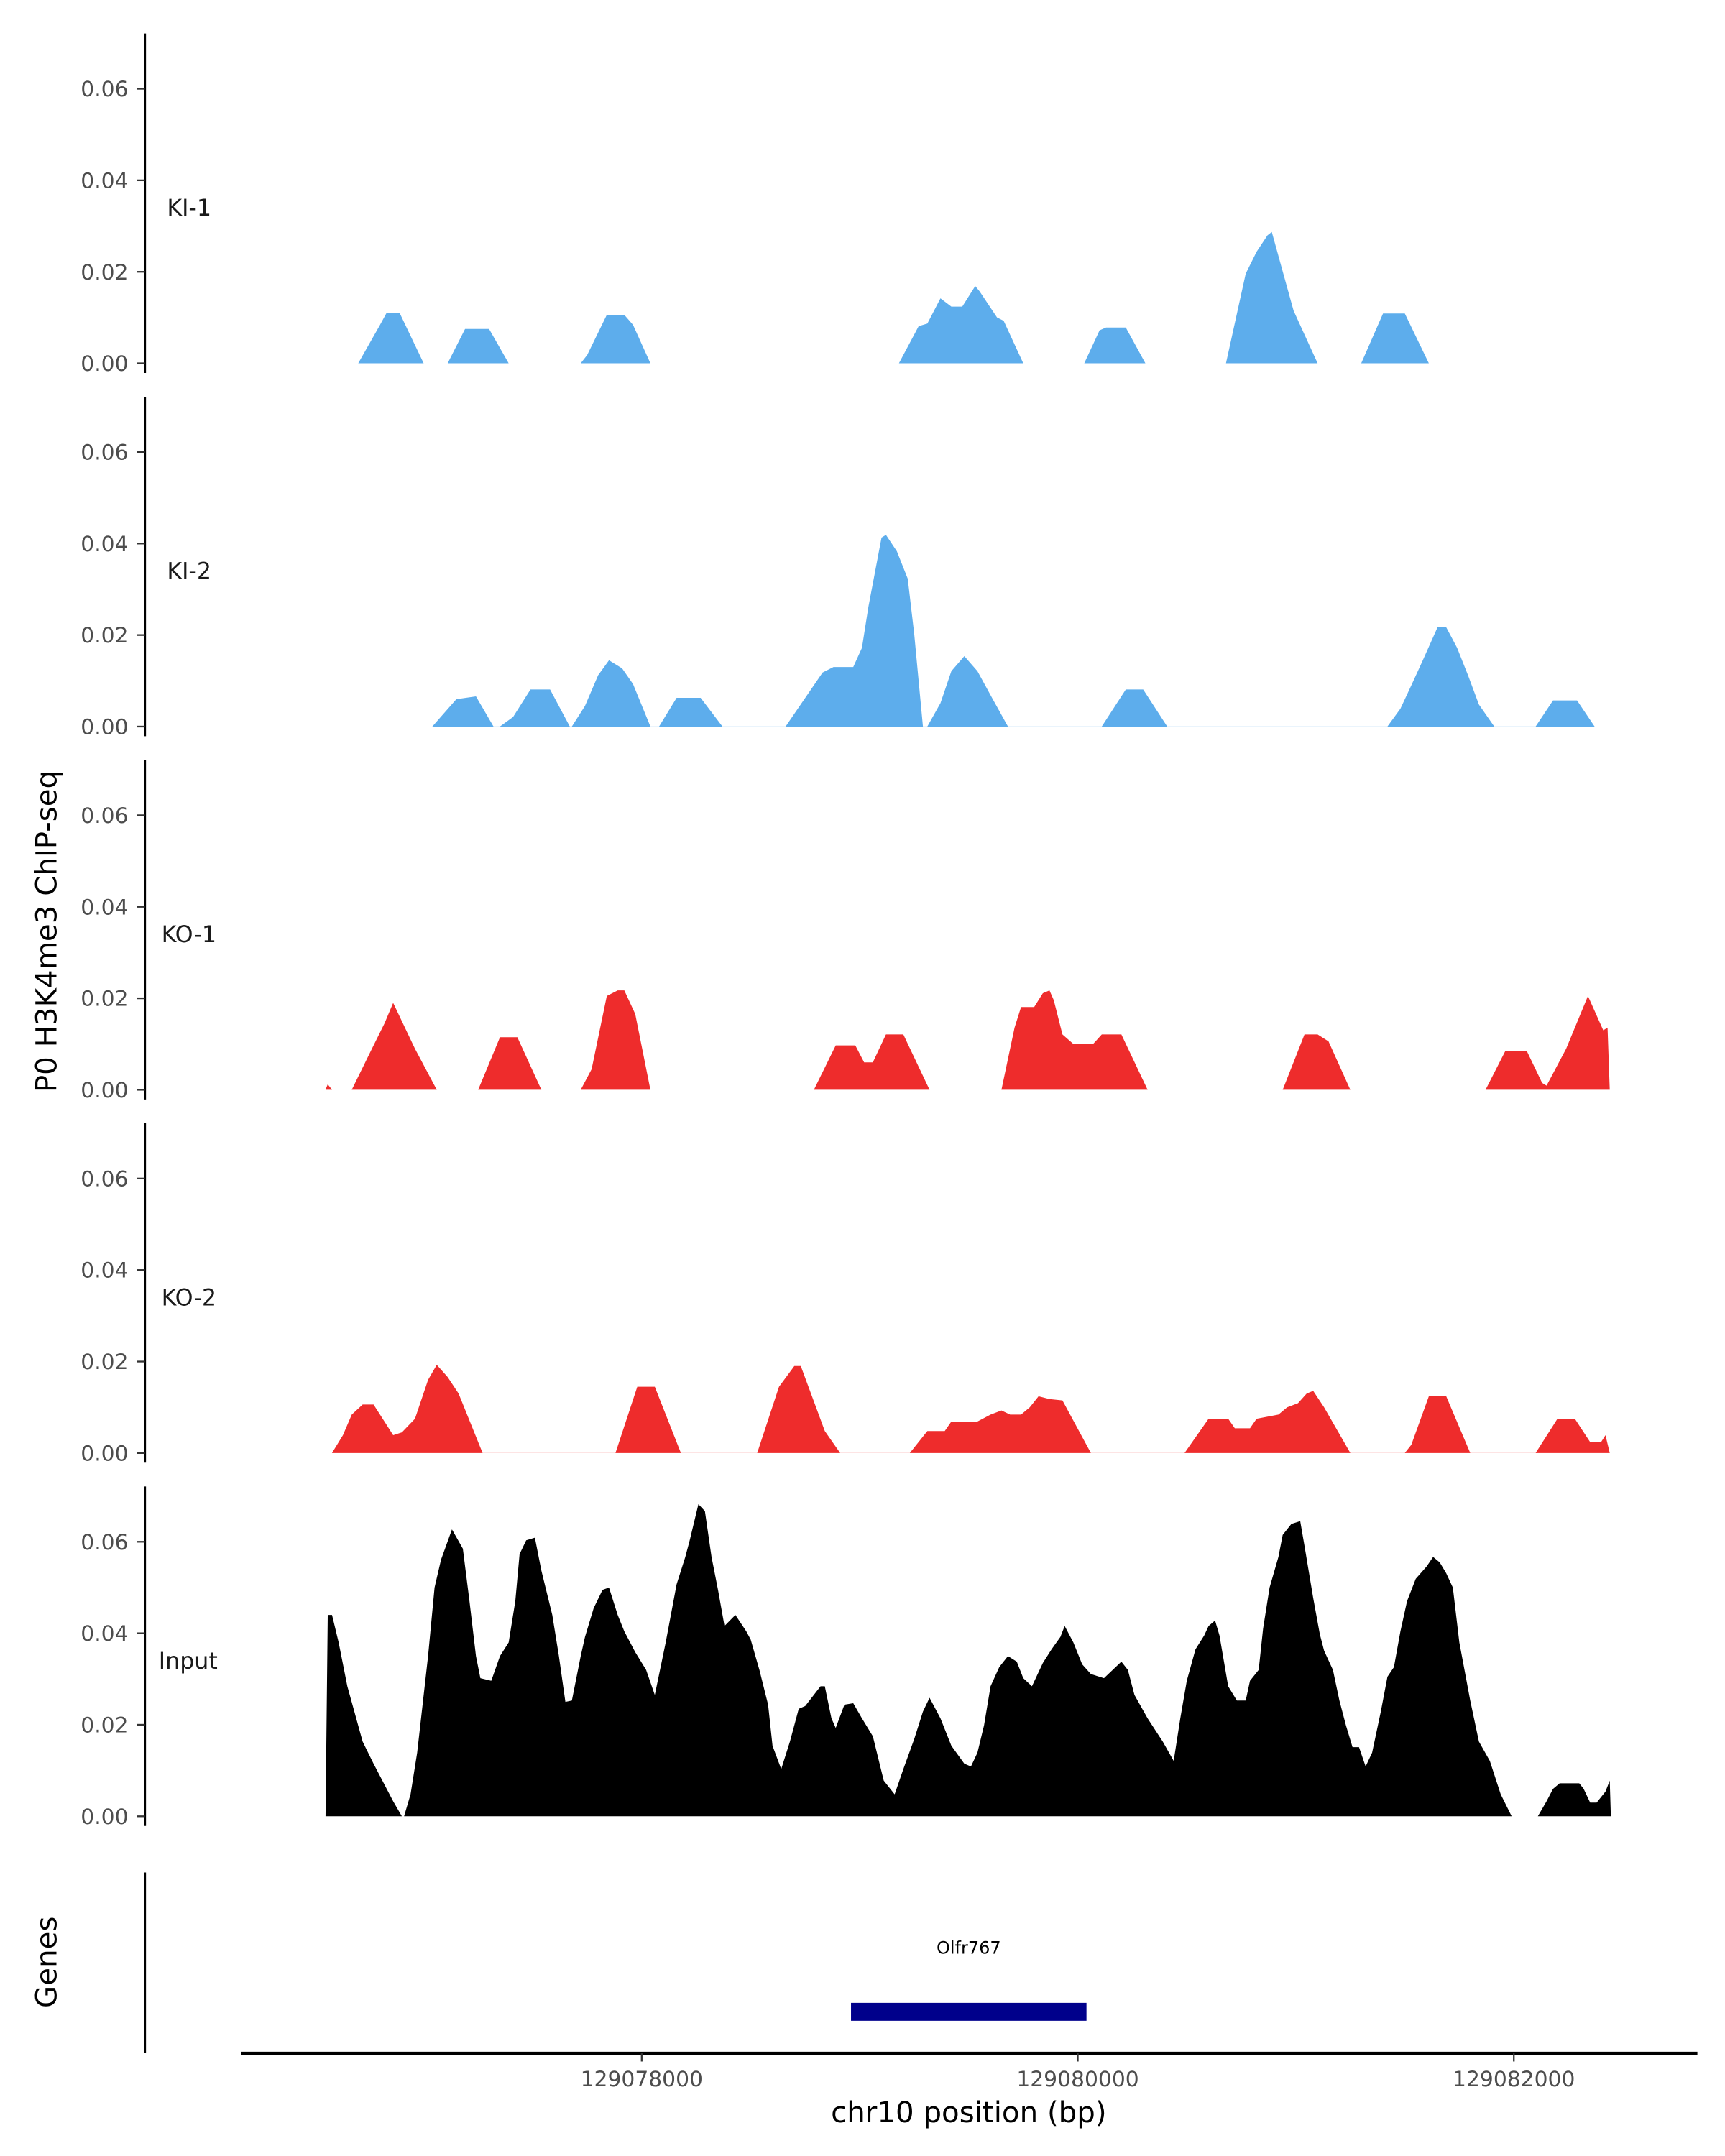 The width and height of the screenshot is (1725, 2156). Describe the element at coordinates (188, 1661) in the screenshot. I see `track-label: Input` at that location.